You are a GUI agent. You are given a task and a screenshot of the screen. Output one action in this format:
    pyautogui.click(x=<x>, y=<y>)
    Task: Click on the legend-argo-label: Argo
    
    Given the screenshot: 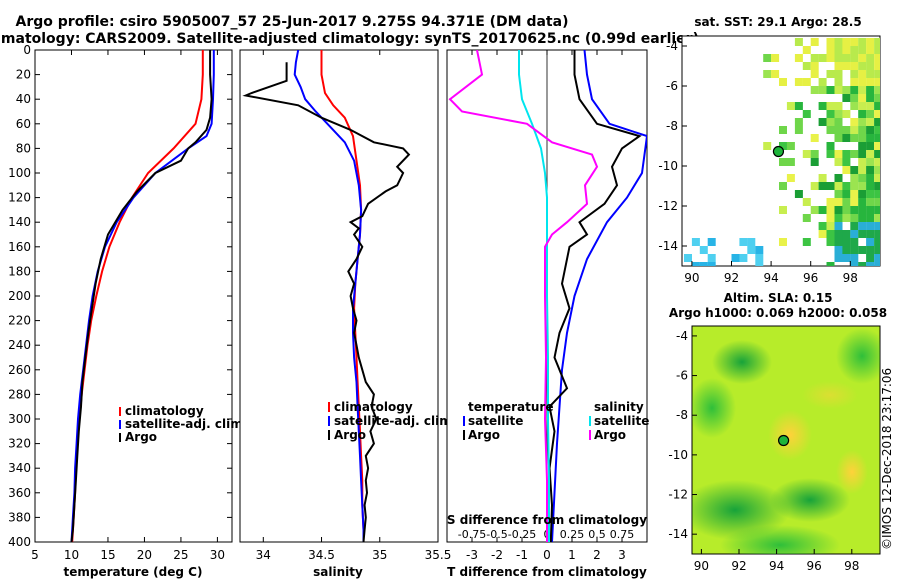 What is the action you would take?
    pyautogui.click(x=350, y=435)
    